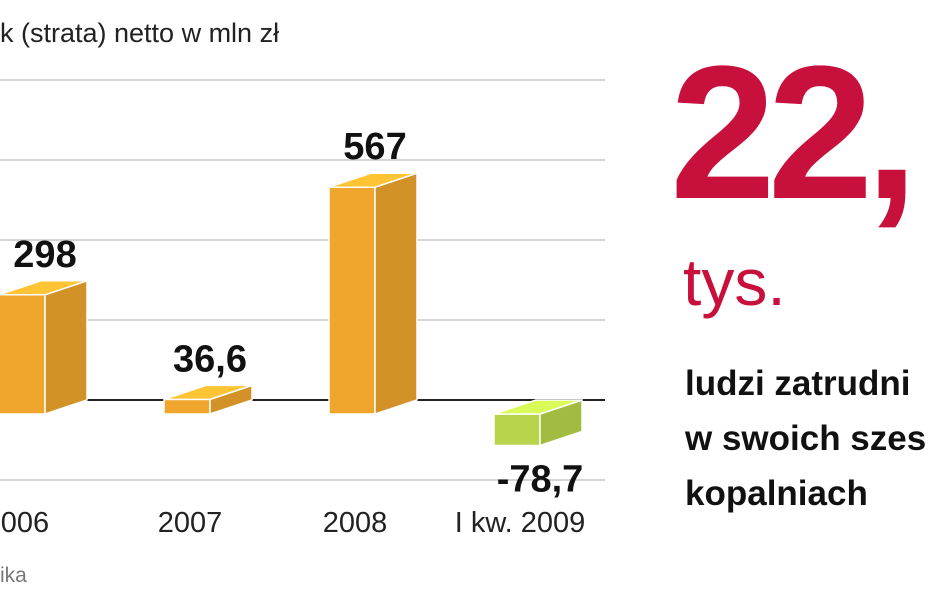  Describe the element at coordinates (44, 255) in the screenshot. I see `value-label: 298` at that location.